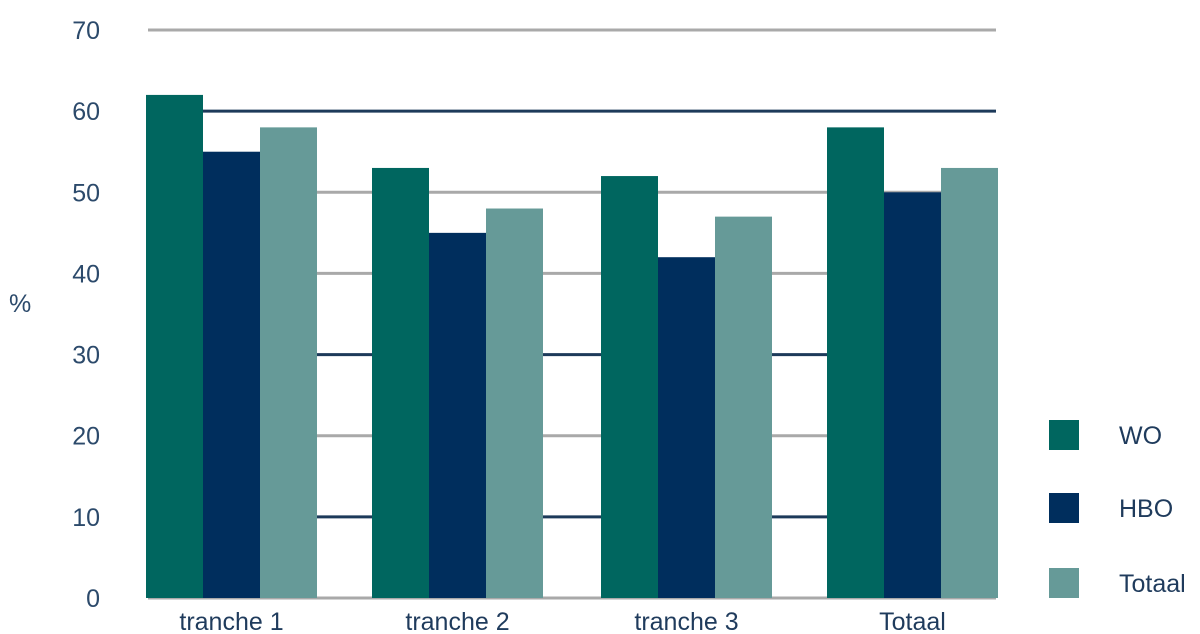 The width and height of the screenshot is (1200, 634). What do you see at coordinates (86, 437) in the screenshot?
I see `y-tick-label: 20` at bounding box center [86, 437].